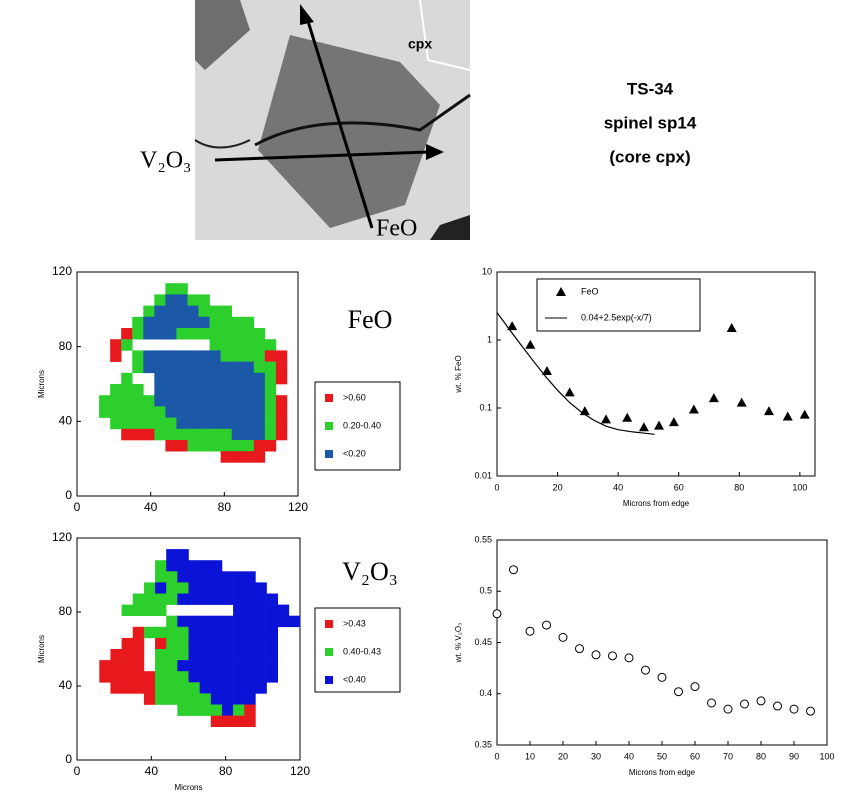  Describe the element at coordinates (558, 487) in the screenshot. I see `x-tick-label: 20` at that location.